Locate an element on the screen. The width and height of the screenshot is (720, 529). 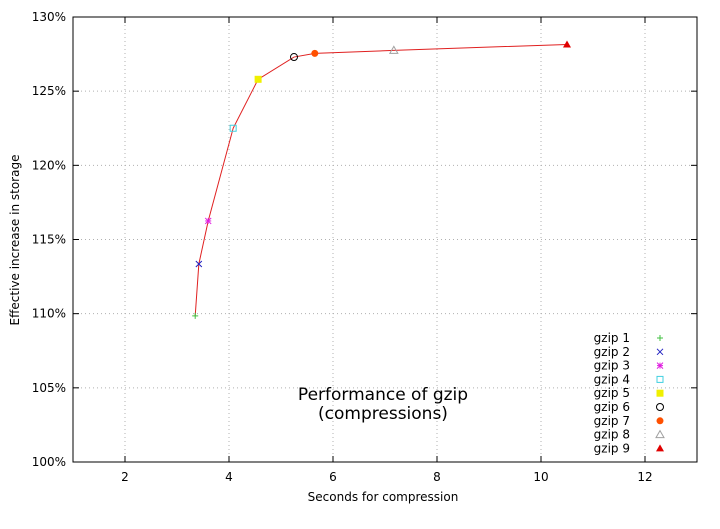
chart-title: Performance of gzip is located at coordinates (383, 395).